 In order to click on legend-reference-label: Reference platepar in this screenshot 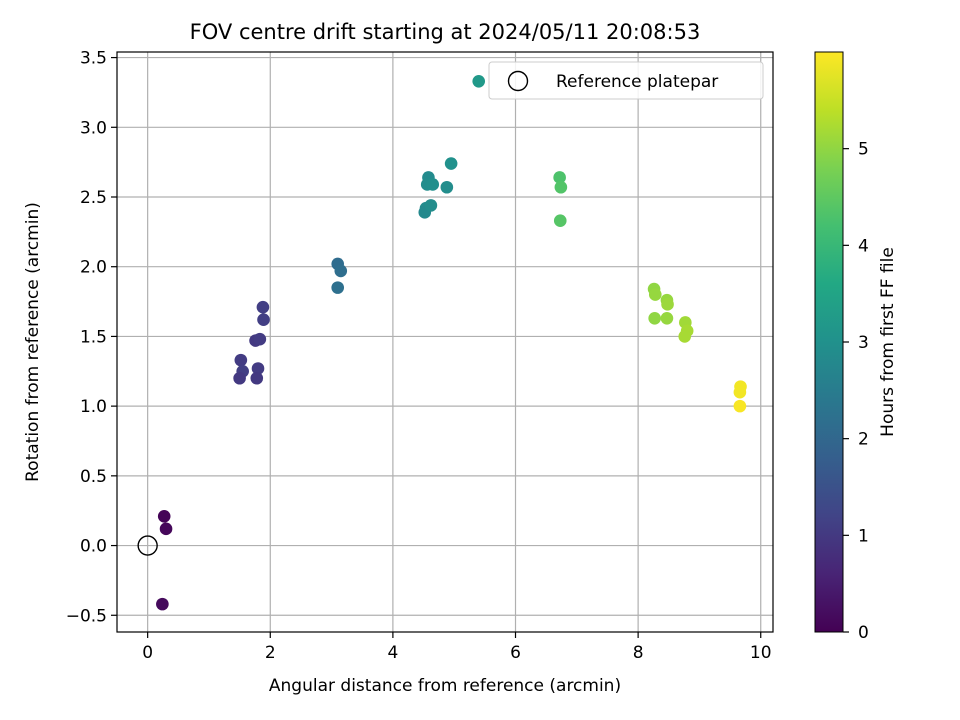, I will do `click(637, 82)`.